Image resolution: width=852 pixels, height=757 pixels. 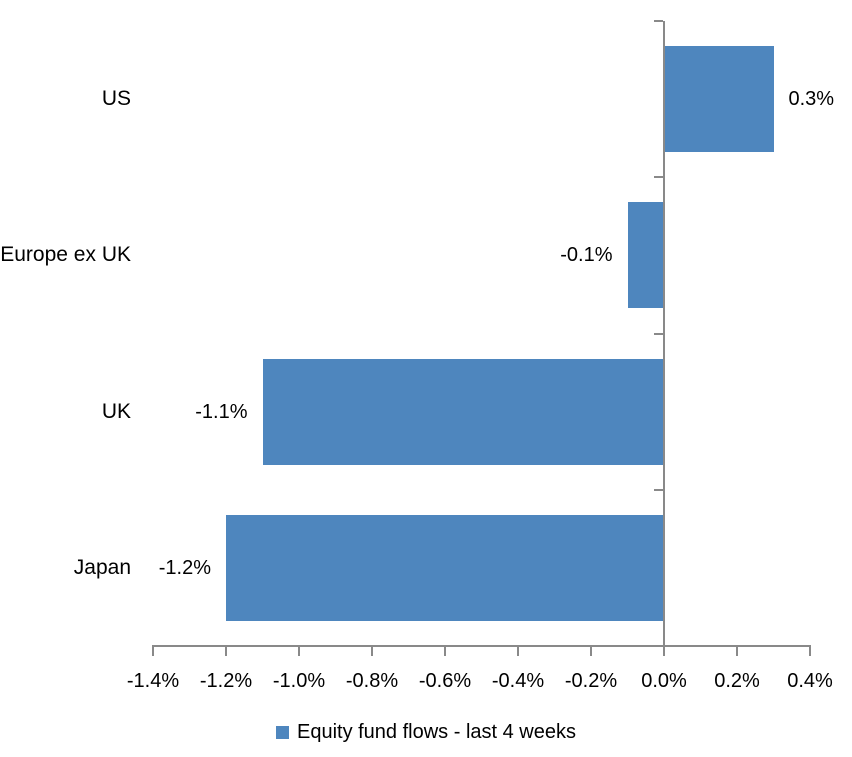 What do you see at coordinates (153, 681) in the screenshot?
I see `x-tick-label: -1.4%` at bounding box center [153, 681].